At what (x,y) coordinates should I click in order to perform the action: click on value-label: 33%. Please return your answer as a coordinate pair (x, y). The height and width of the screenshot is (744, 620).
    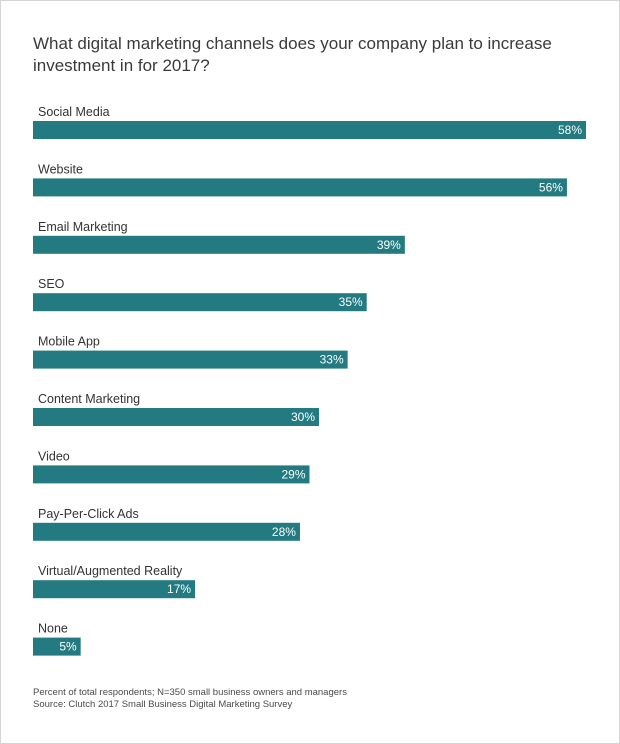
    Looking at the image, I should click on (332, 360).